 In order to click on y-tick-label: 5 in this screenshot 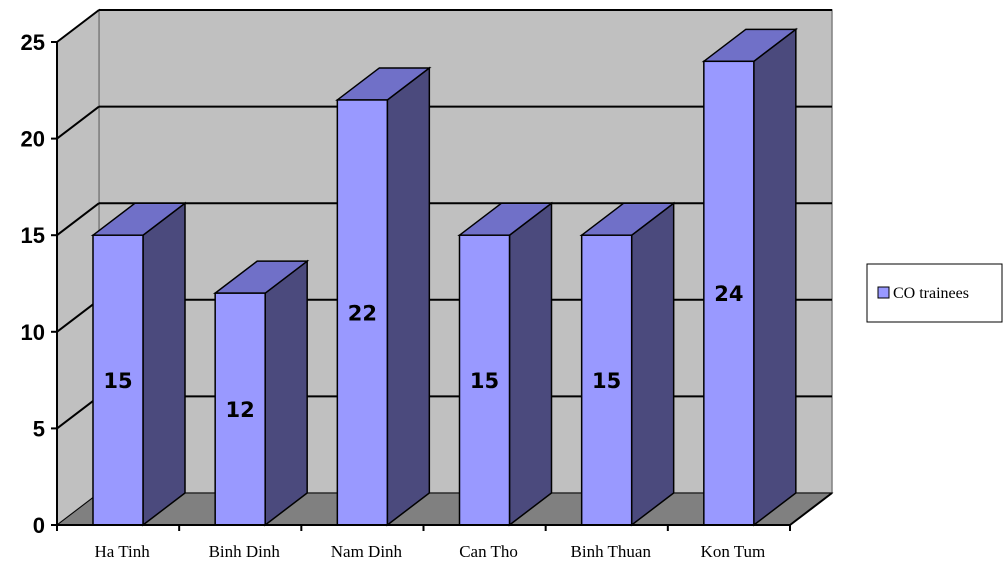, I will do `click(39, 428)`.